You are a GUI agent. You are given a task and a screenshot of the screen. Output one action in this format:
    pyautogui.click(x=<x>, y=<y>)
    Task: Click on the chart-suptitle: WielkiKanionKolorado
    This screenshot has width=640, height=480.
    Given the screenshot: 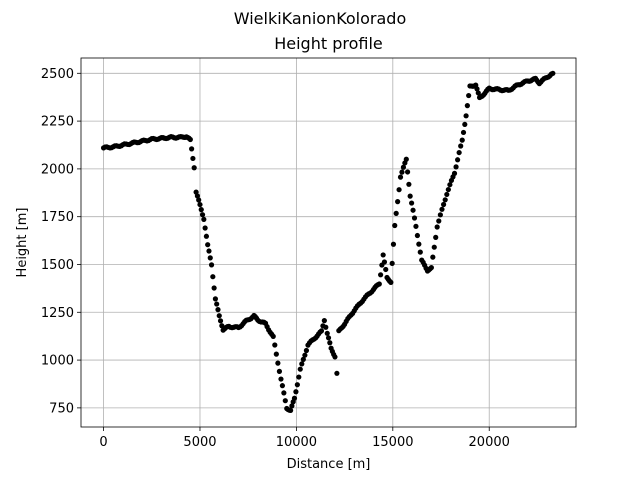 What is the action you would take?
    pyautogui.click(x=320, y=18)
    